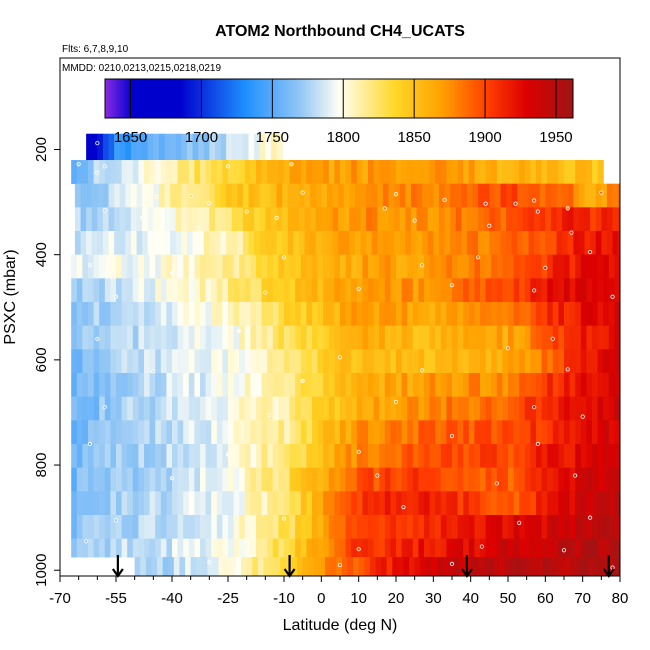 This screenshot has height=650, width=650. Describe the element at coordinates (117, 566) in the screenshot. I see `latitude-arrow` at that location.